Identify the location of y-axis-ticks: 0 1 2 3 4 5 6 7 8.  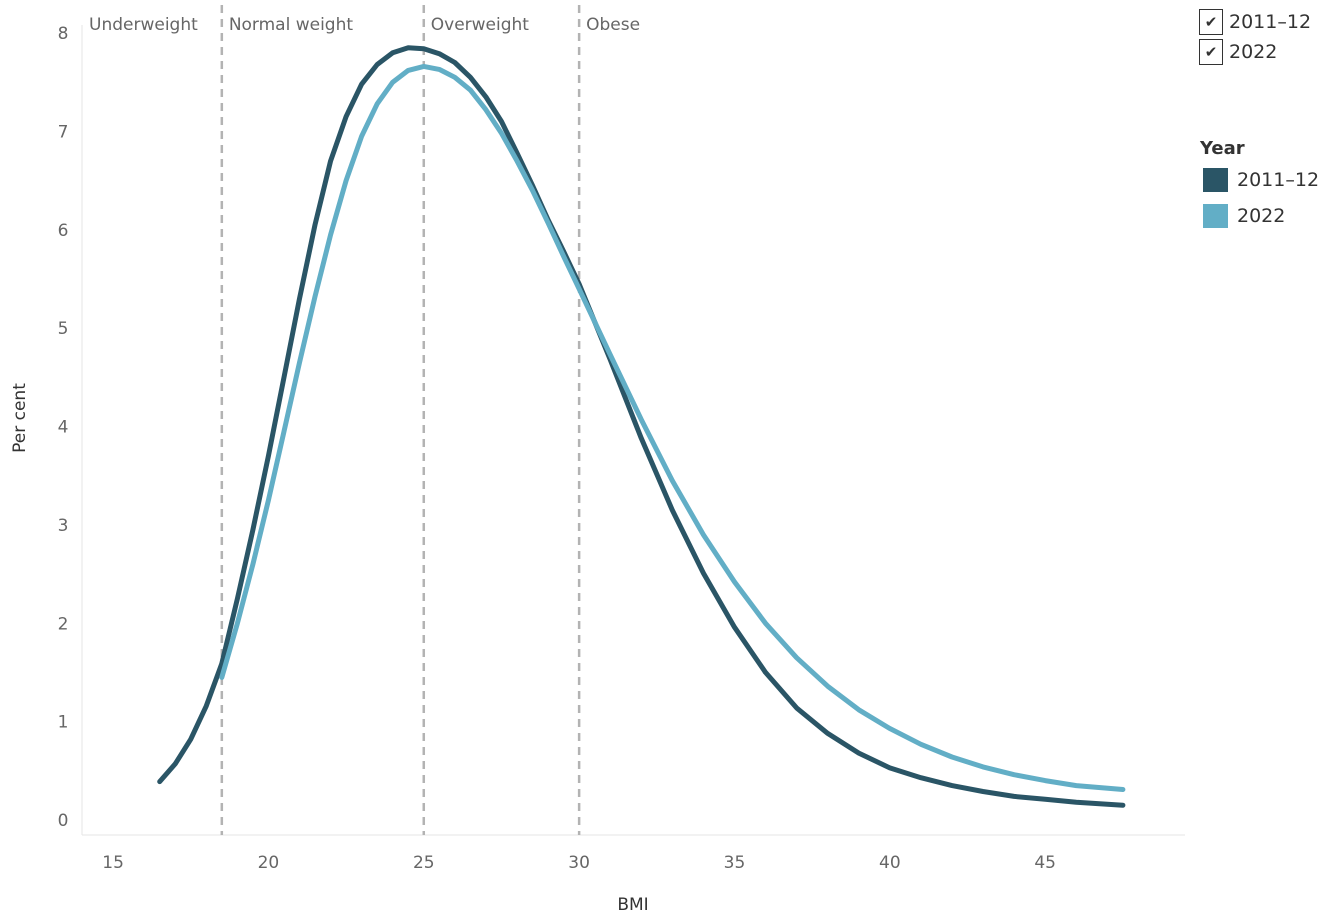
(63, 427).